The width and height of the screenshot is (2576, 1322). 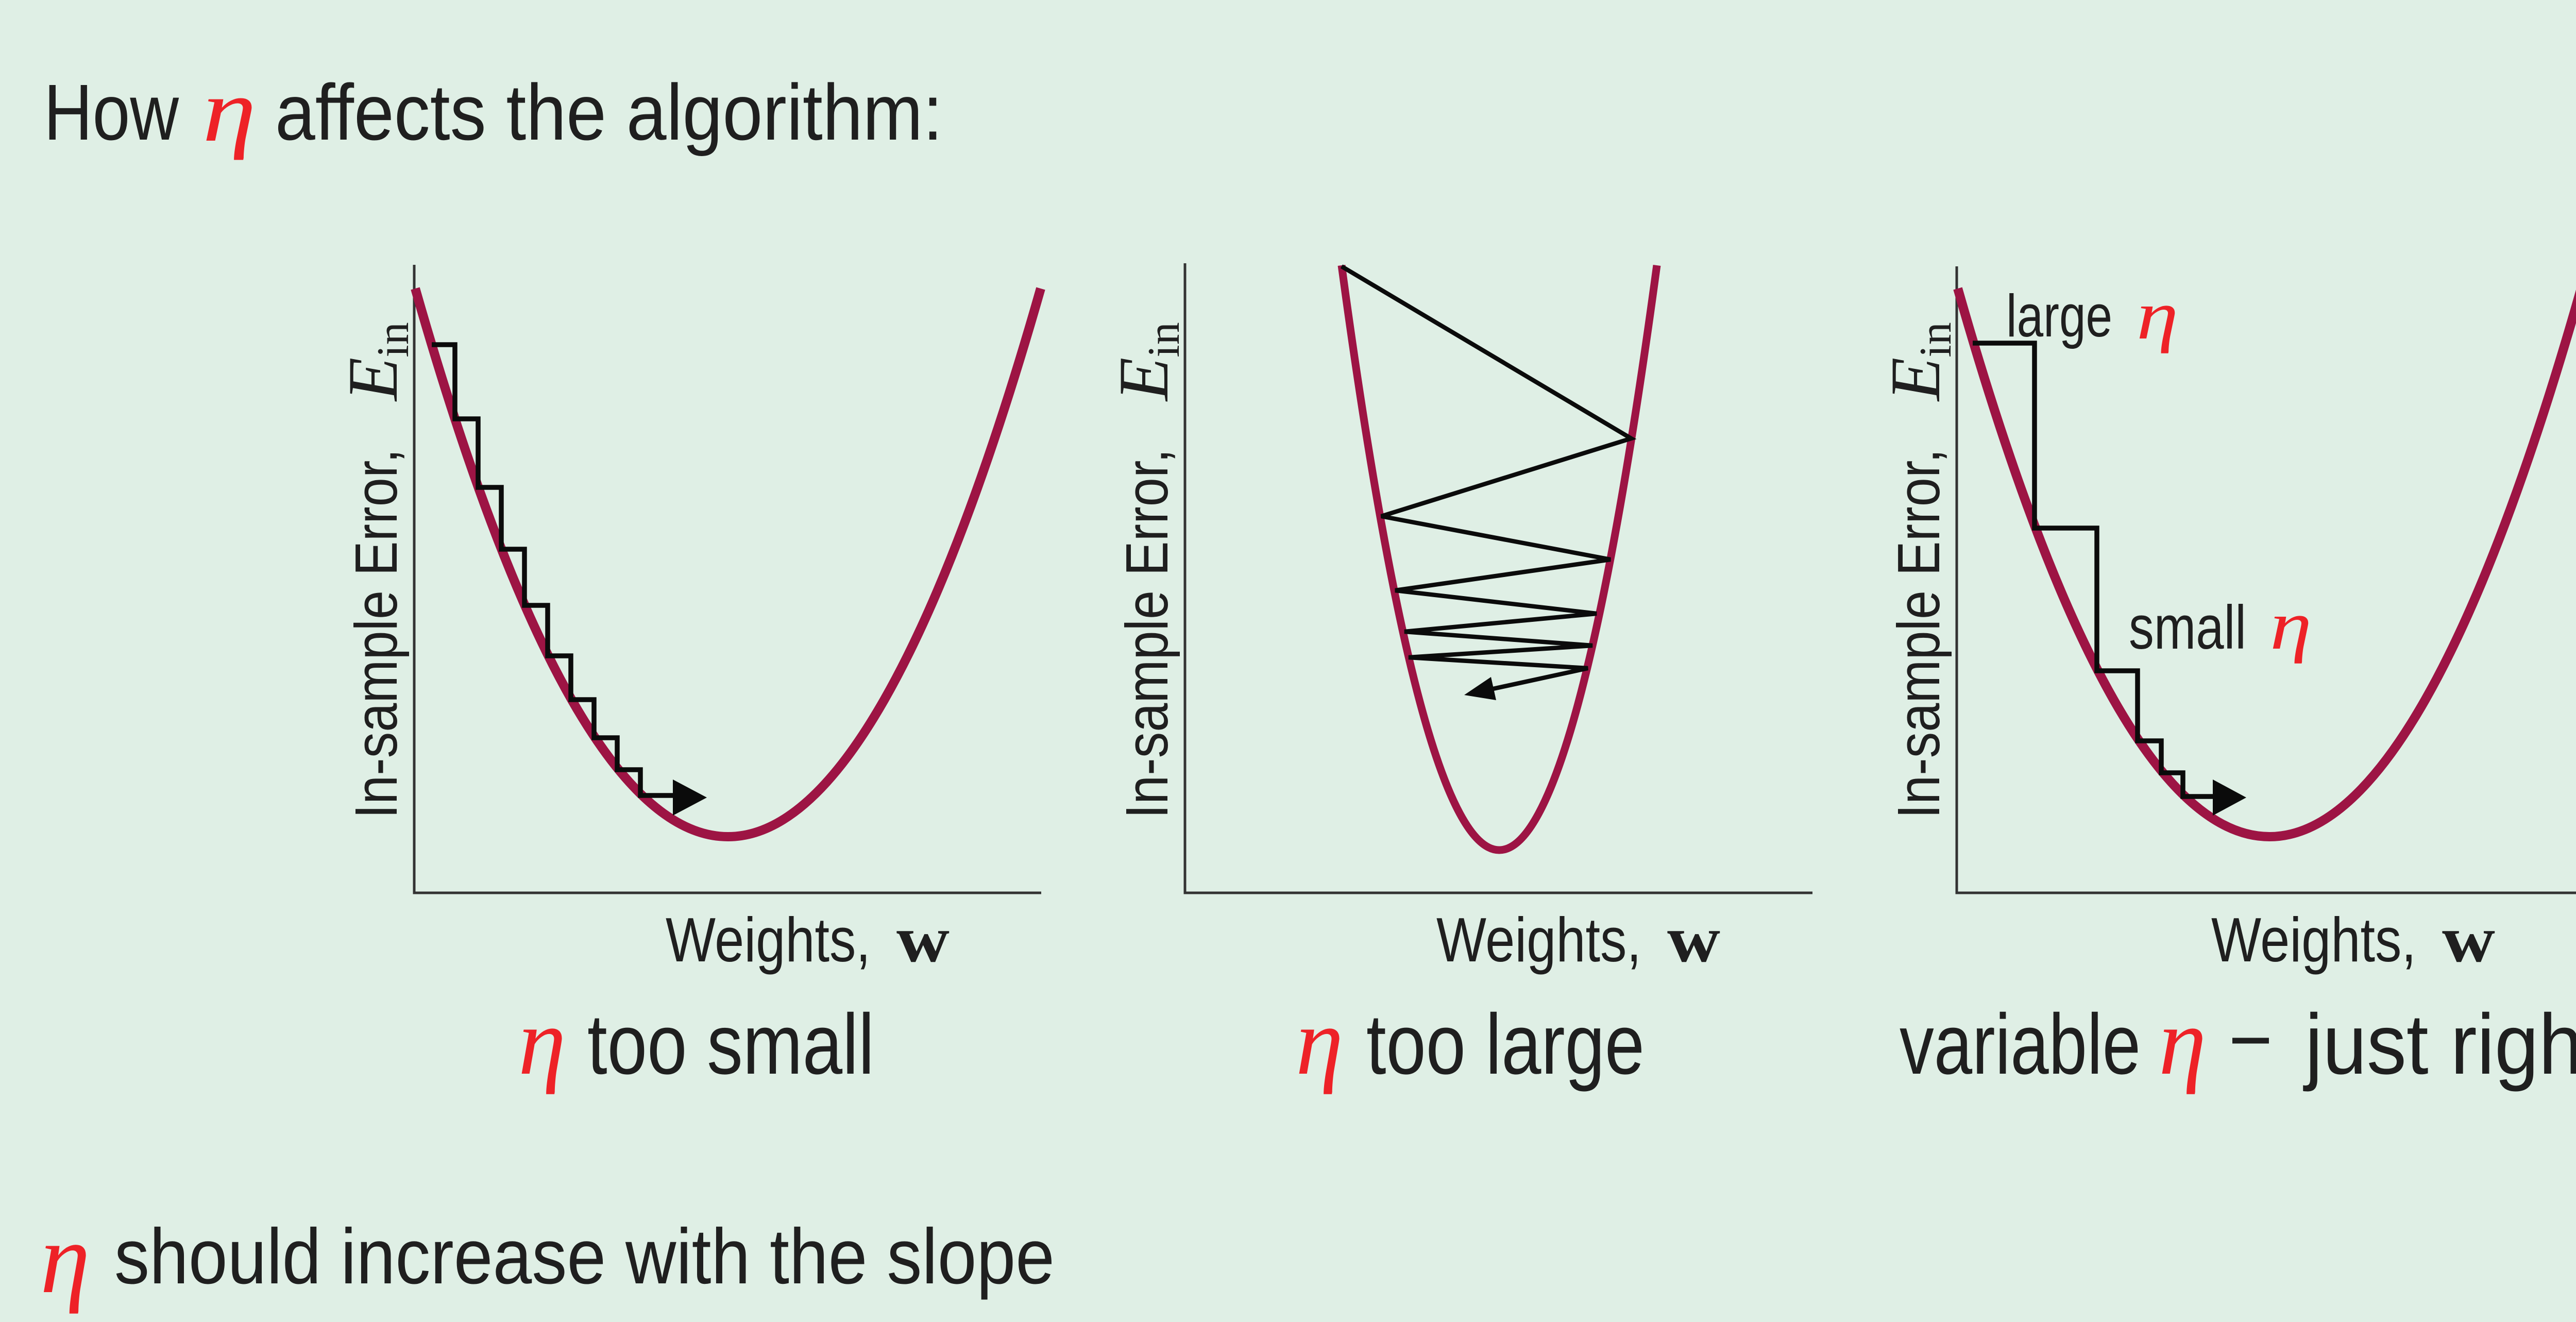 What do you see at coordinates (111, 112) in the screenshot?
I see `svg-text: How` at bounding box center [111, 112].